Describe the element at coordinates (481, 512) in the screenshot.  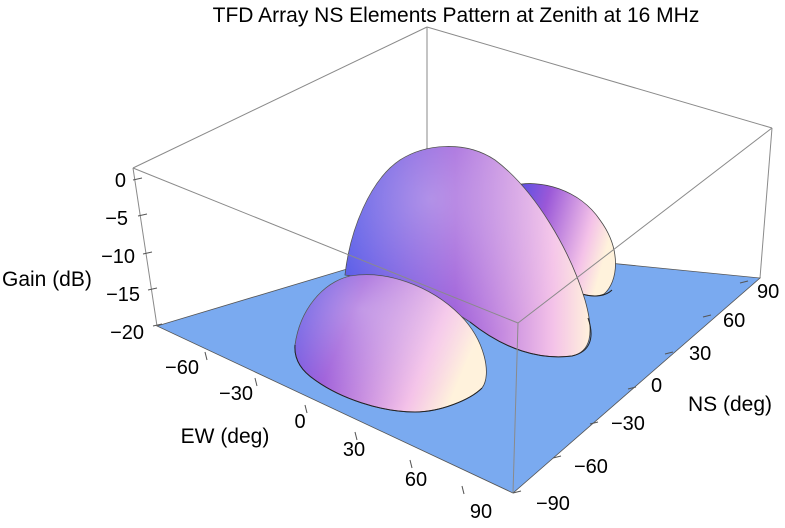
I see `x-tick-label: 90` at that location.